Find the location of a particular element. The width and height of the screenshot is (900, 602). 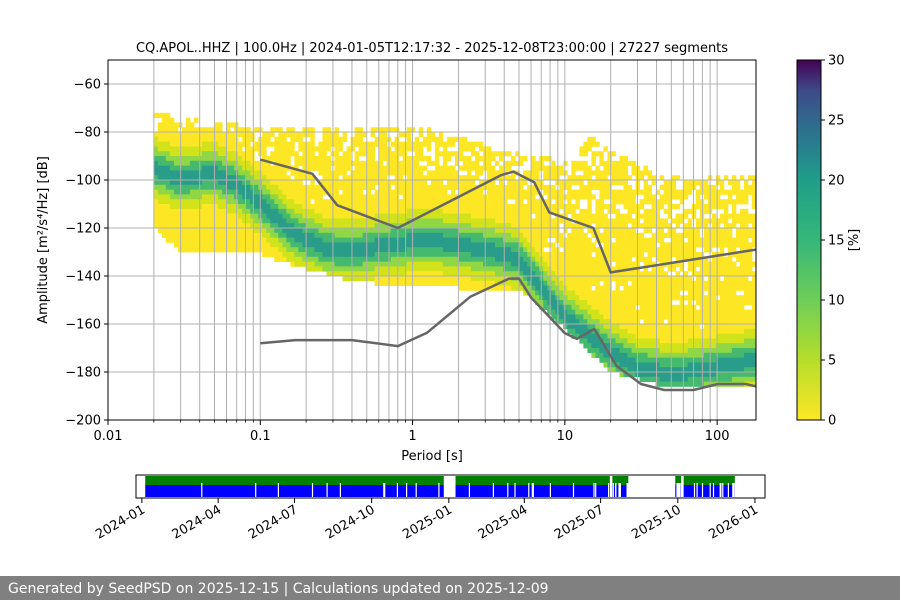

gap-marker is located at coordinates (340, 490).